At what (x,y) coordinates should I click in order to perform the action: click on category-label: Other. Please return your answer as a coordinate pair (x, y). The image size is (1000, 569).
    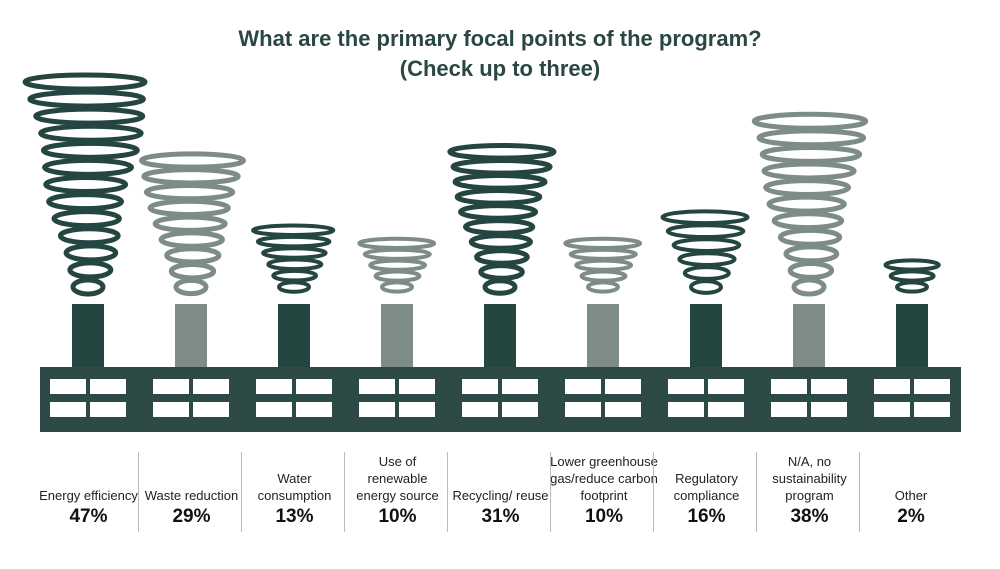
    Looking at the image, I should click on (911, 495).